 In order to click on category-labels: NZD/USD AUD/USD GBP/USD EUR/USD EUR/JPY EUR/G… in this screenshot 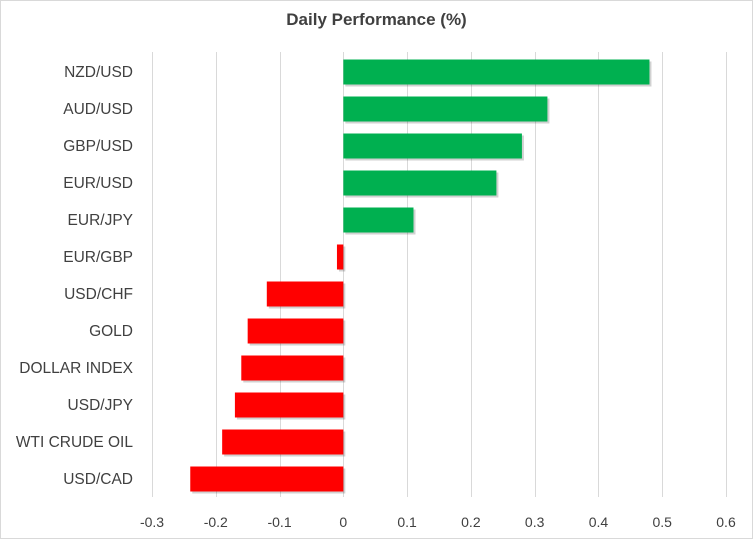, I will do `click(75, 276)`.